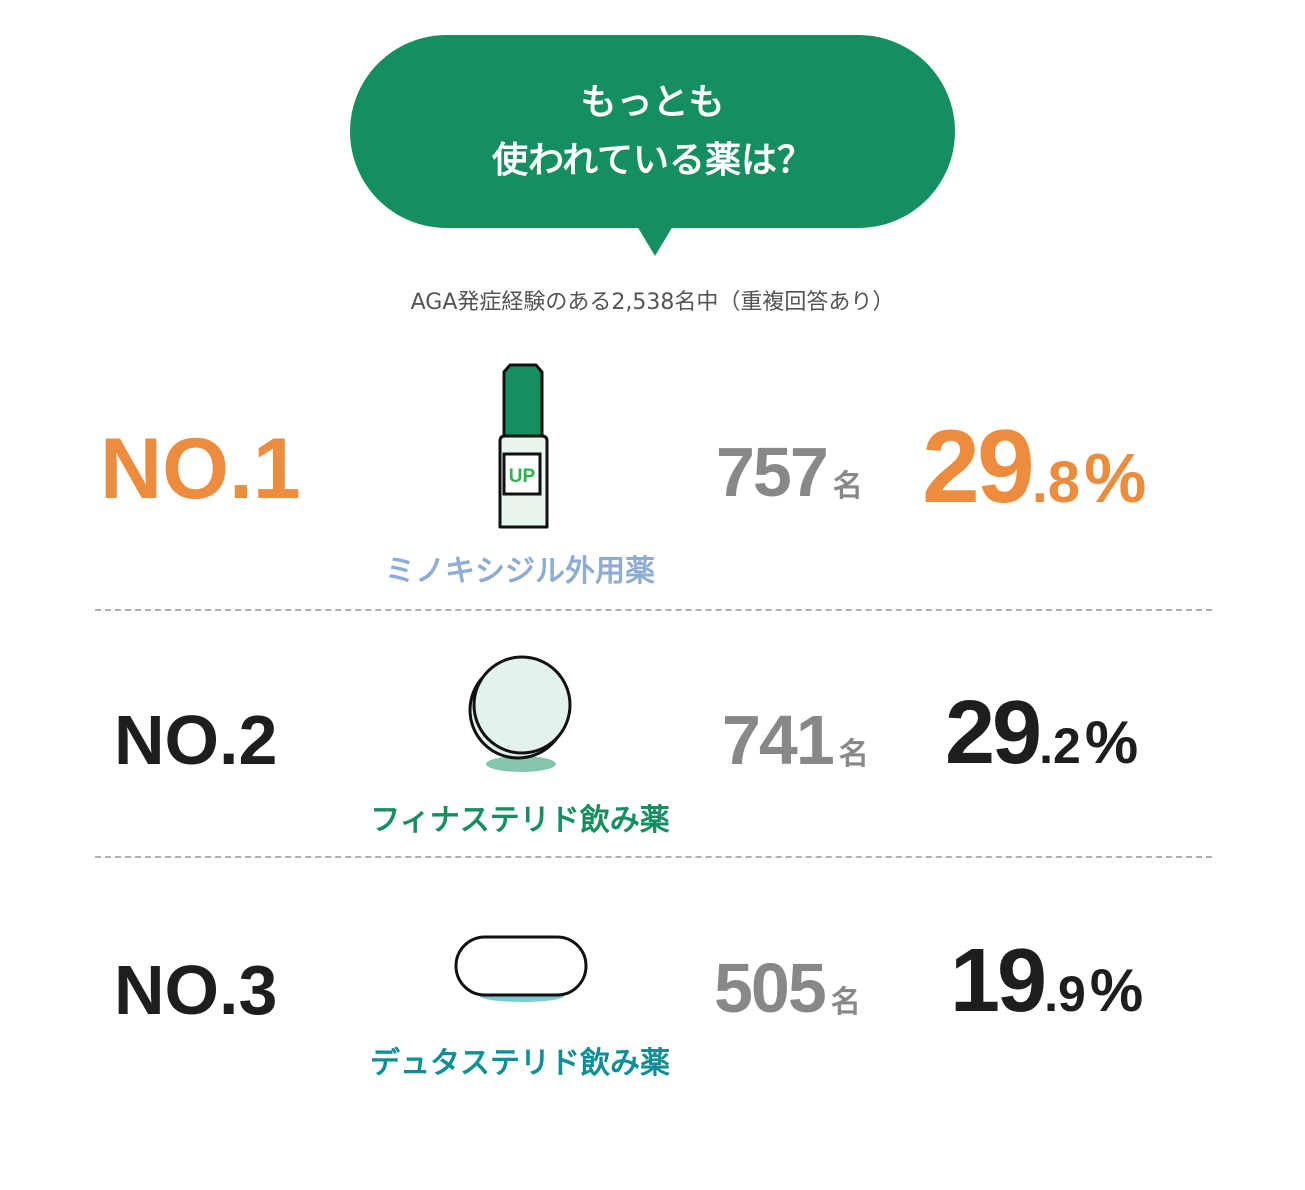  Describe the element at coordinates (1065, 994) in the screenshot. I see `percent-dec: .9` at that location.